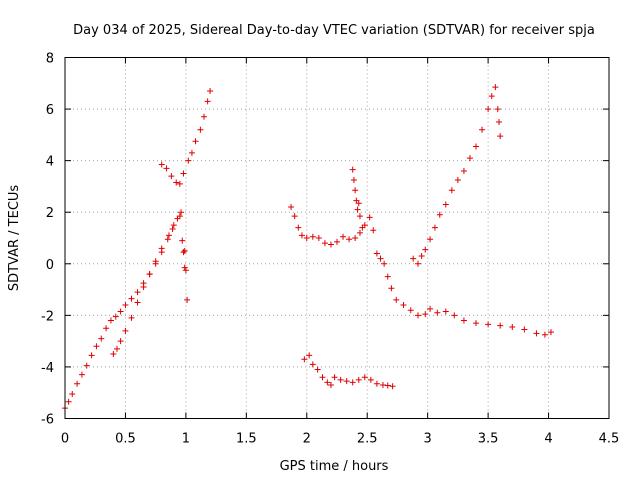  What do you see at coordinates (65, 439) in the screenshot?
I see `x-tick-label: 0` at bounding box center [65, 439].